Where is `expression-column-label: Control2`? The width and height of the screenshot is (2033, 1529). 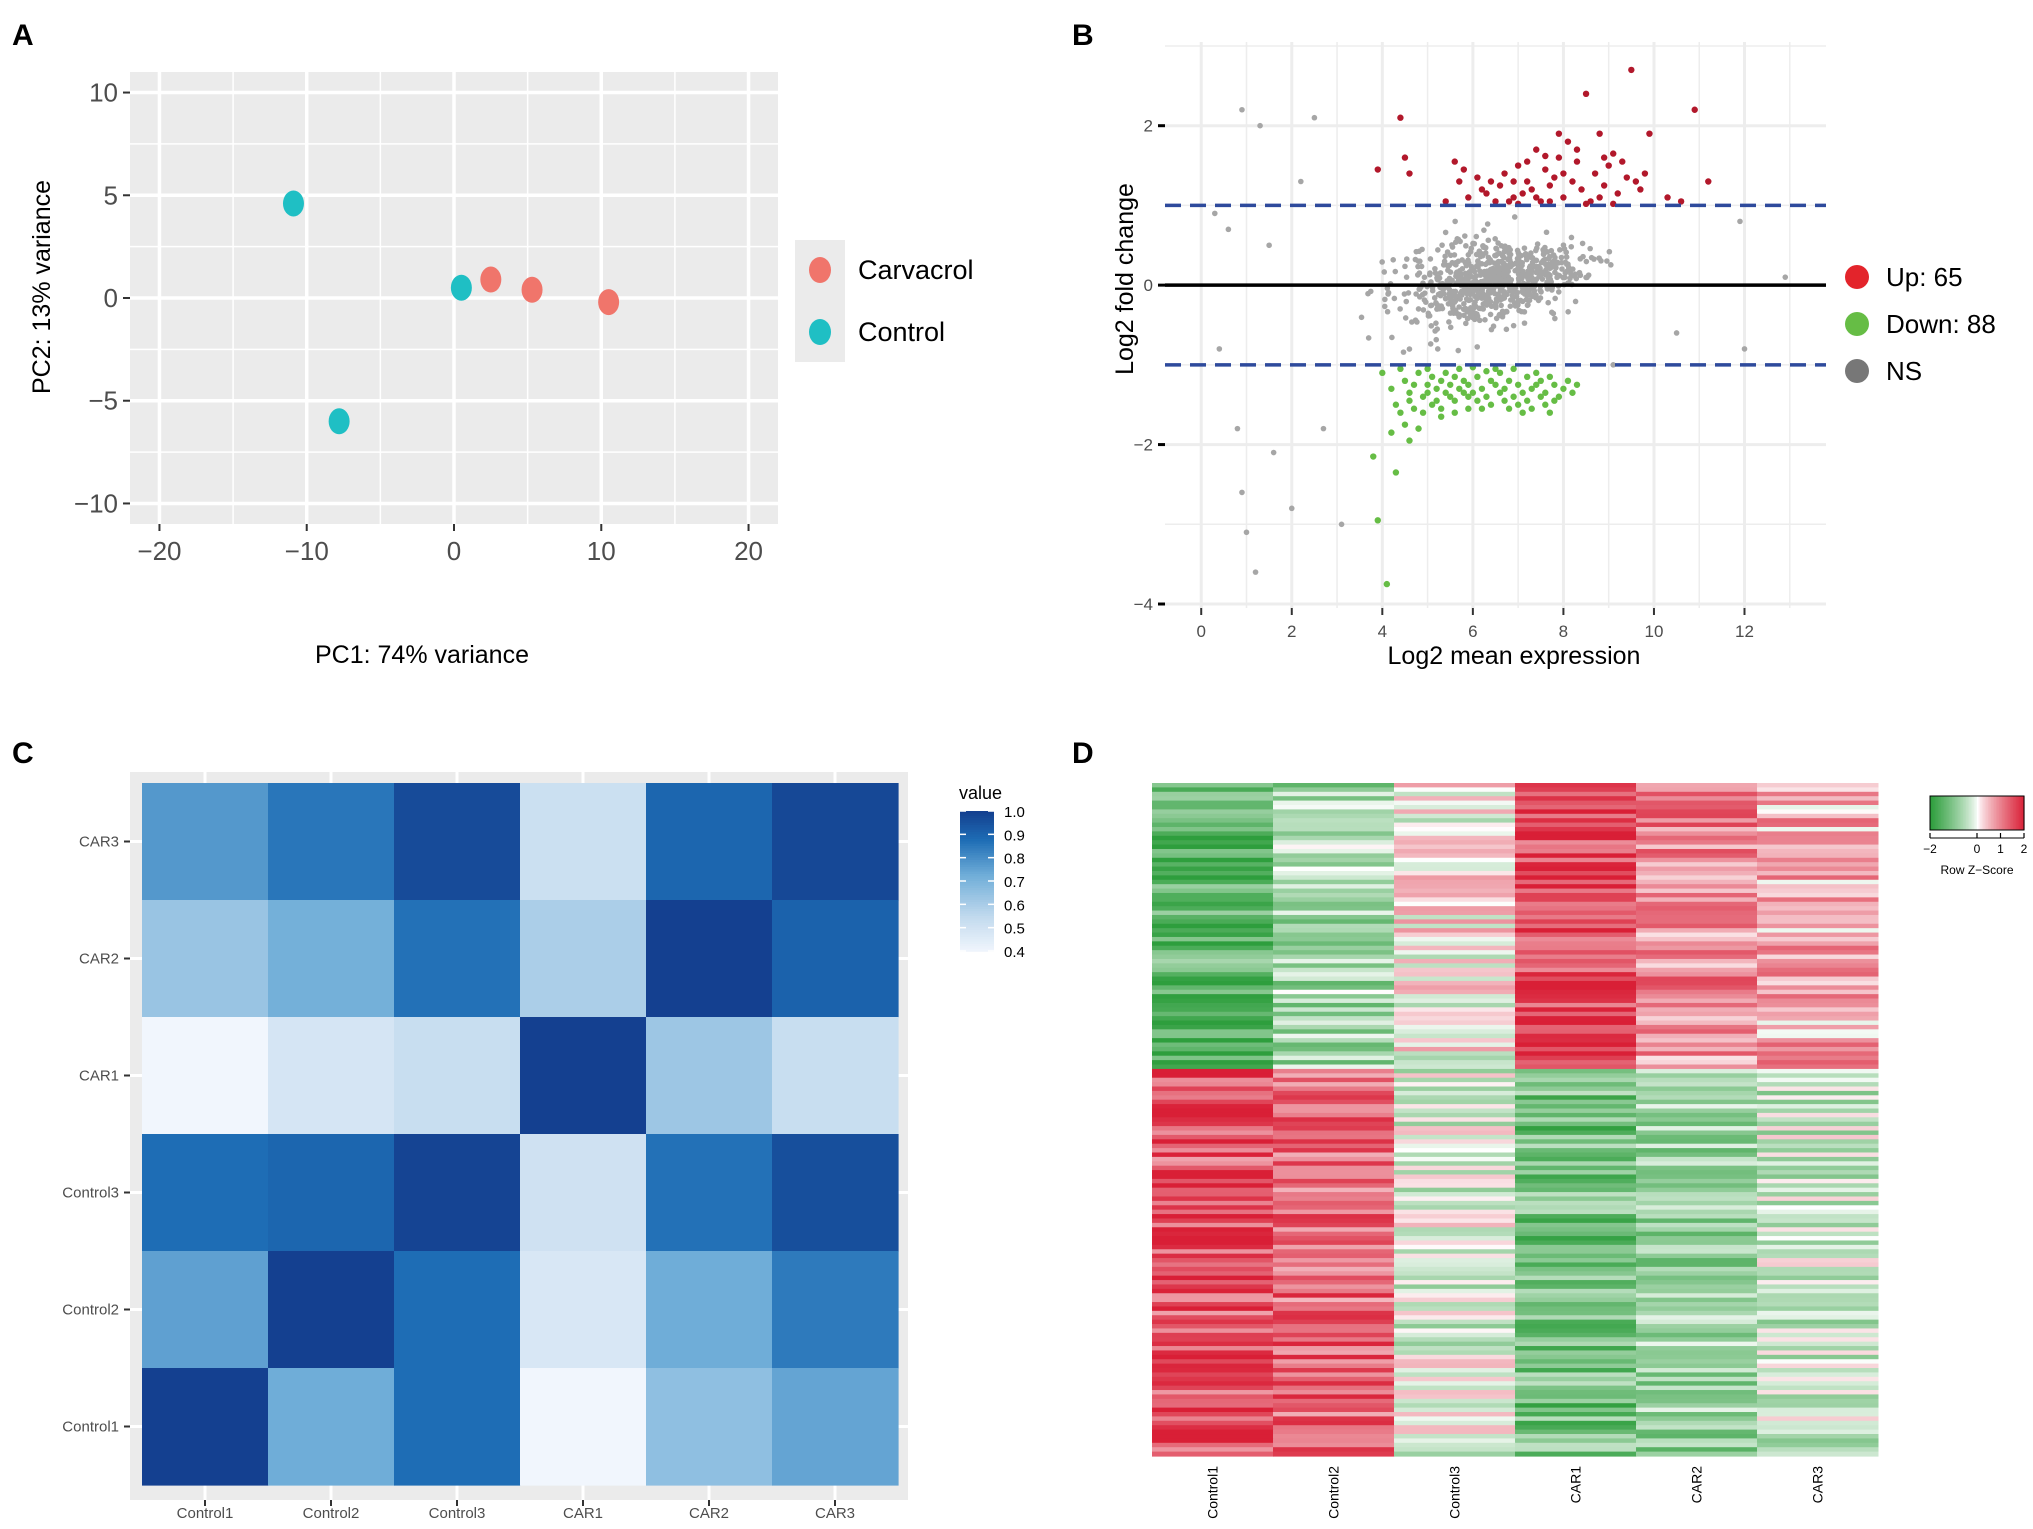 expression-column-label: Control2 is located at coordinates (1334, 1492).